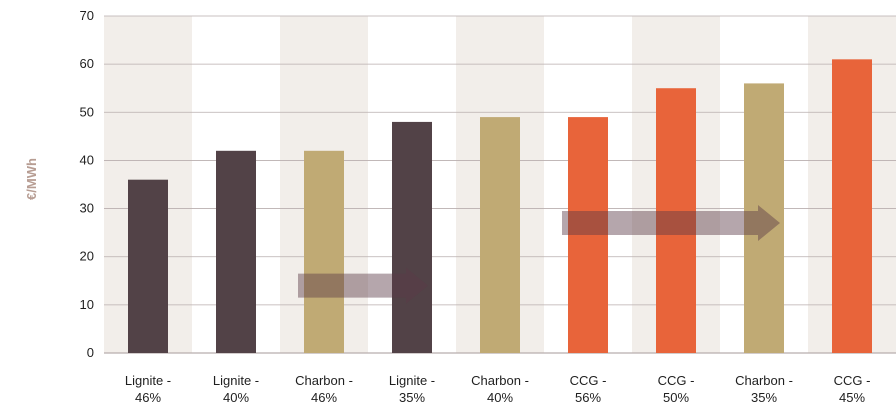 This screenshot has height=408, width=896. I want to click on y-tick-label: 40, so click(87, 159).